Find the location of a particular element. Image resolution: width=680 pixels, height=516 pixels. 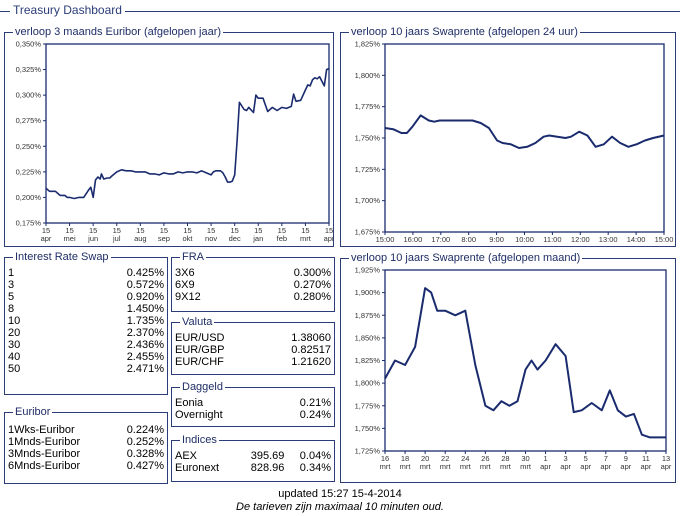

fra-panel: FRA is located at coordinates (253, 282).